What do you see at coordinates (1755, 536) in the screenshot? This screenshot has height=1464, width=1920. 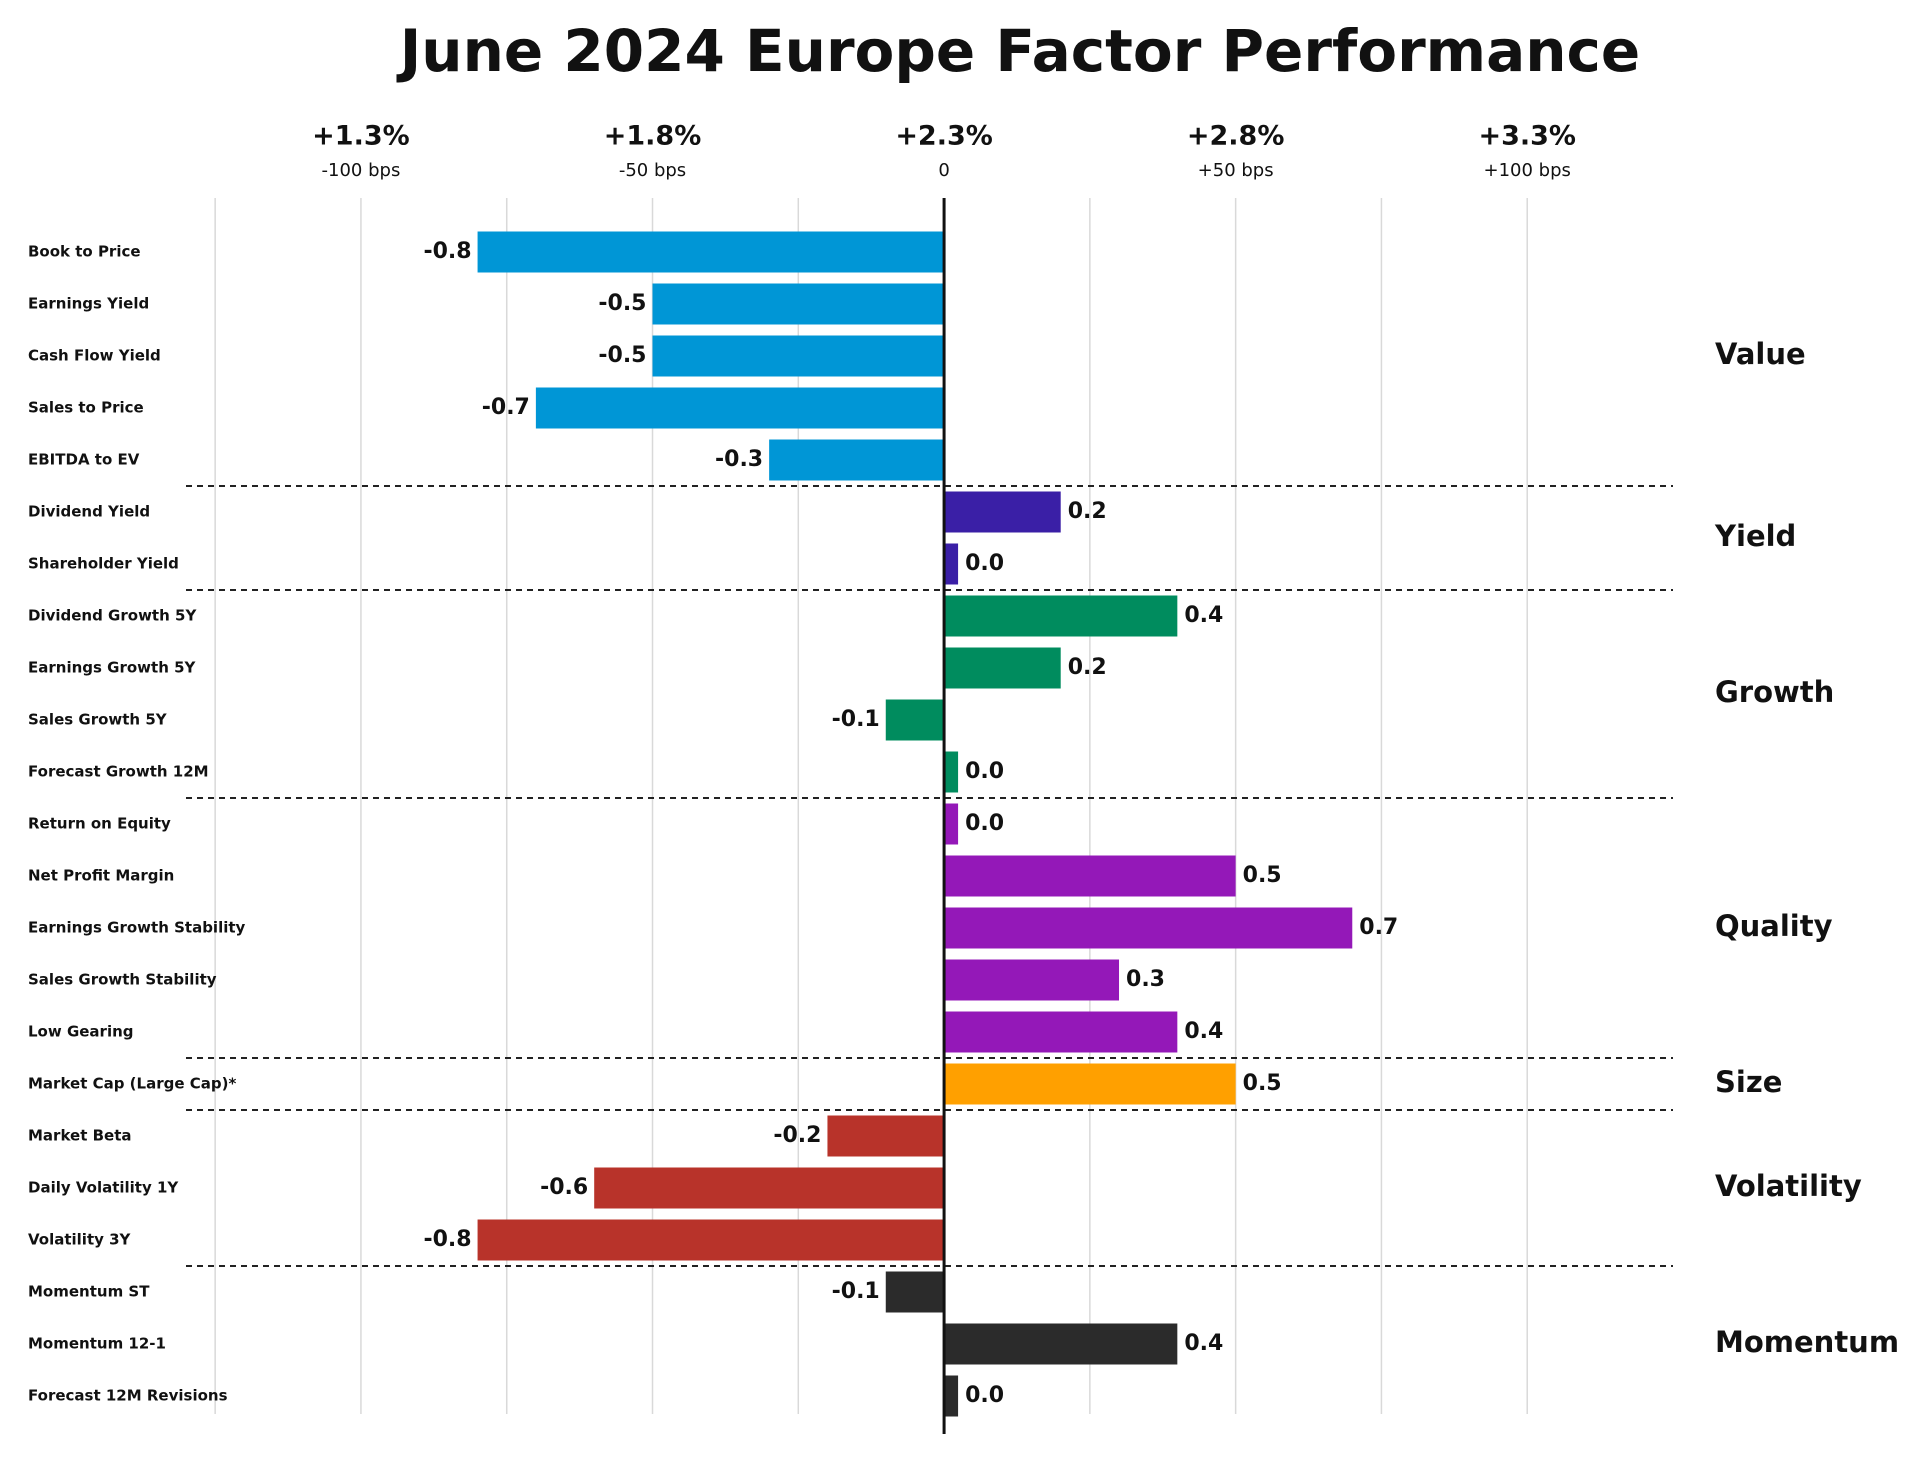 I see `group-label: Yield` at bounding box center [1755, 536].